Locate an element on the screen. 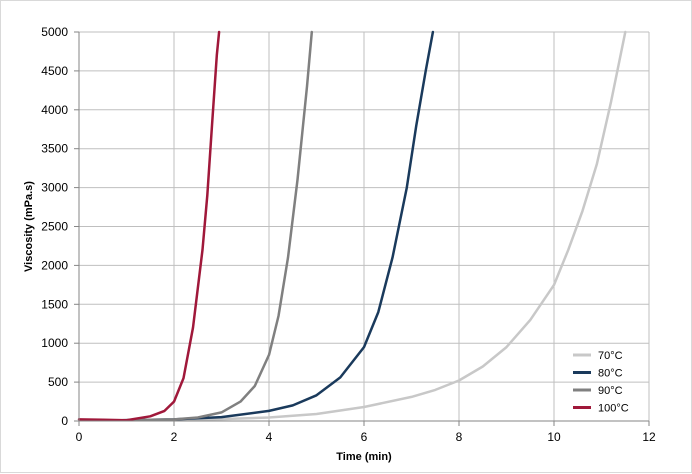 The image size is (692, 474). x-tick-label: 2 is located at coordinates (174, 437).